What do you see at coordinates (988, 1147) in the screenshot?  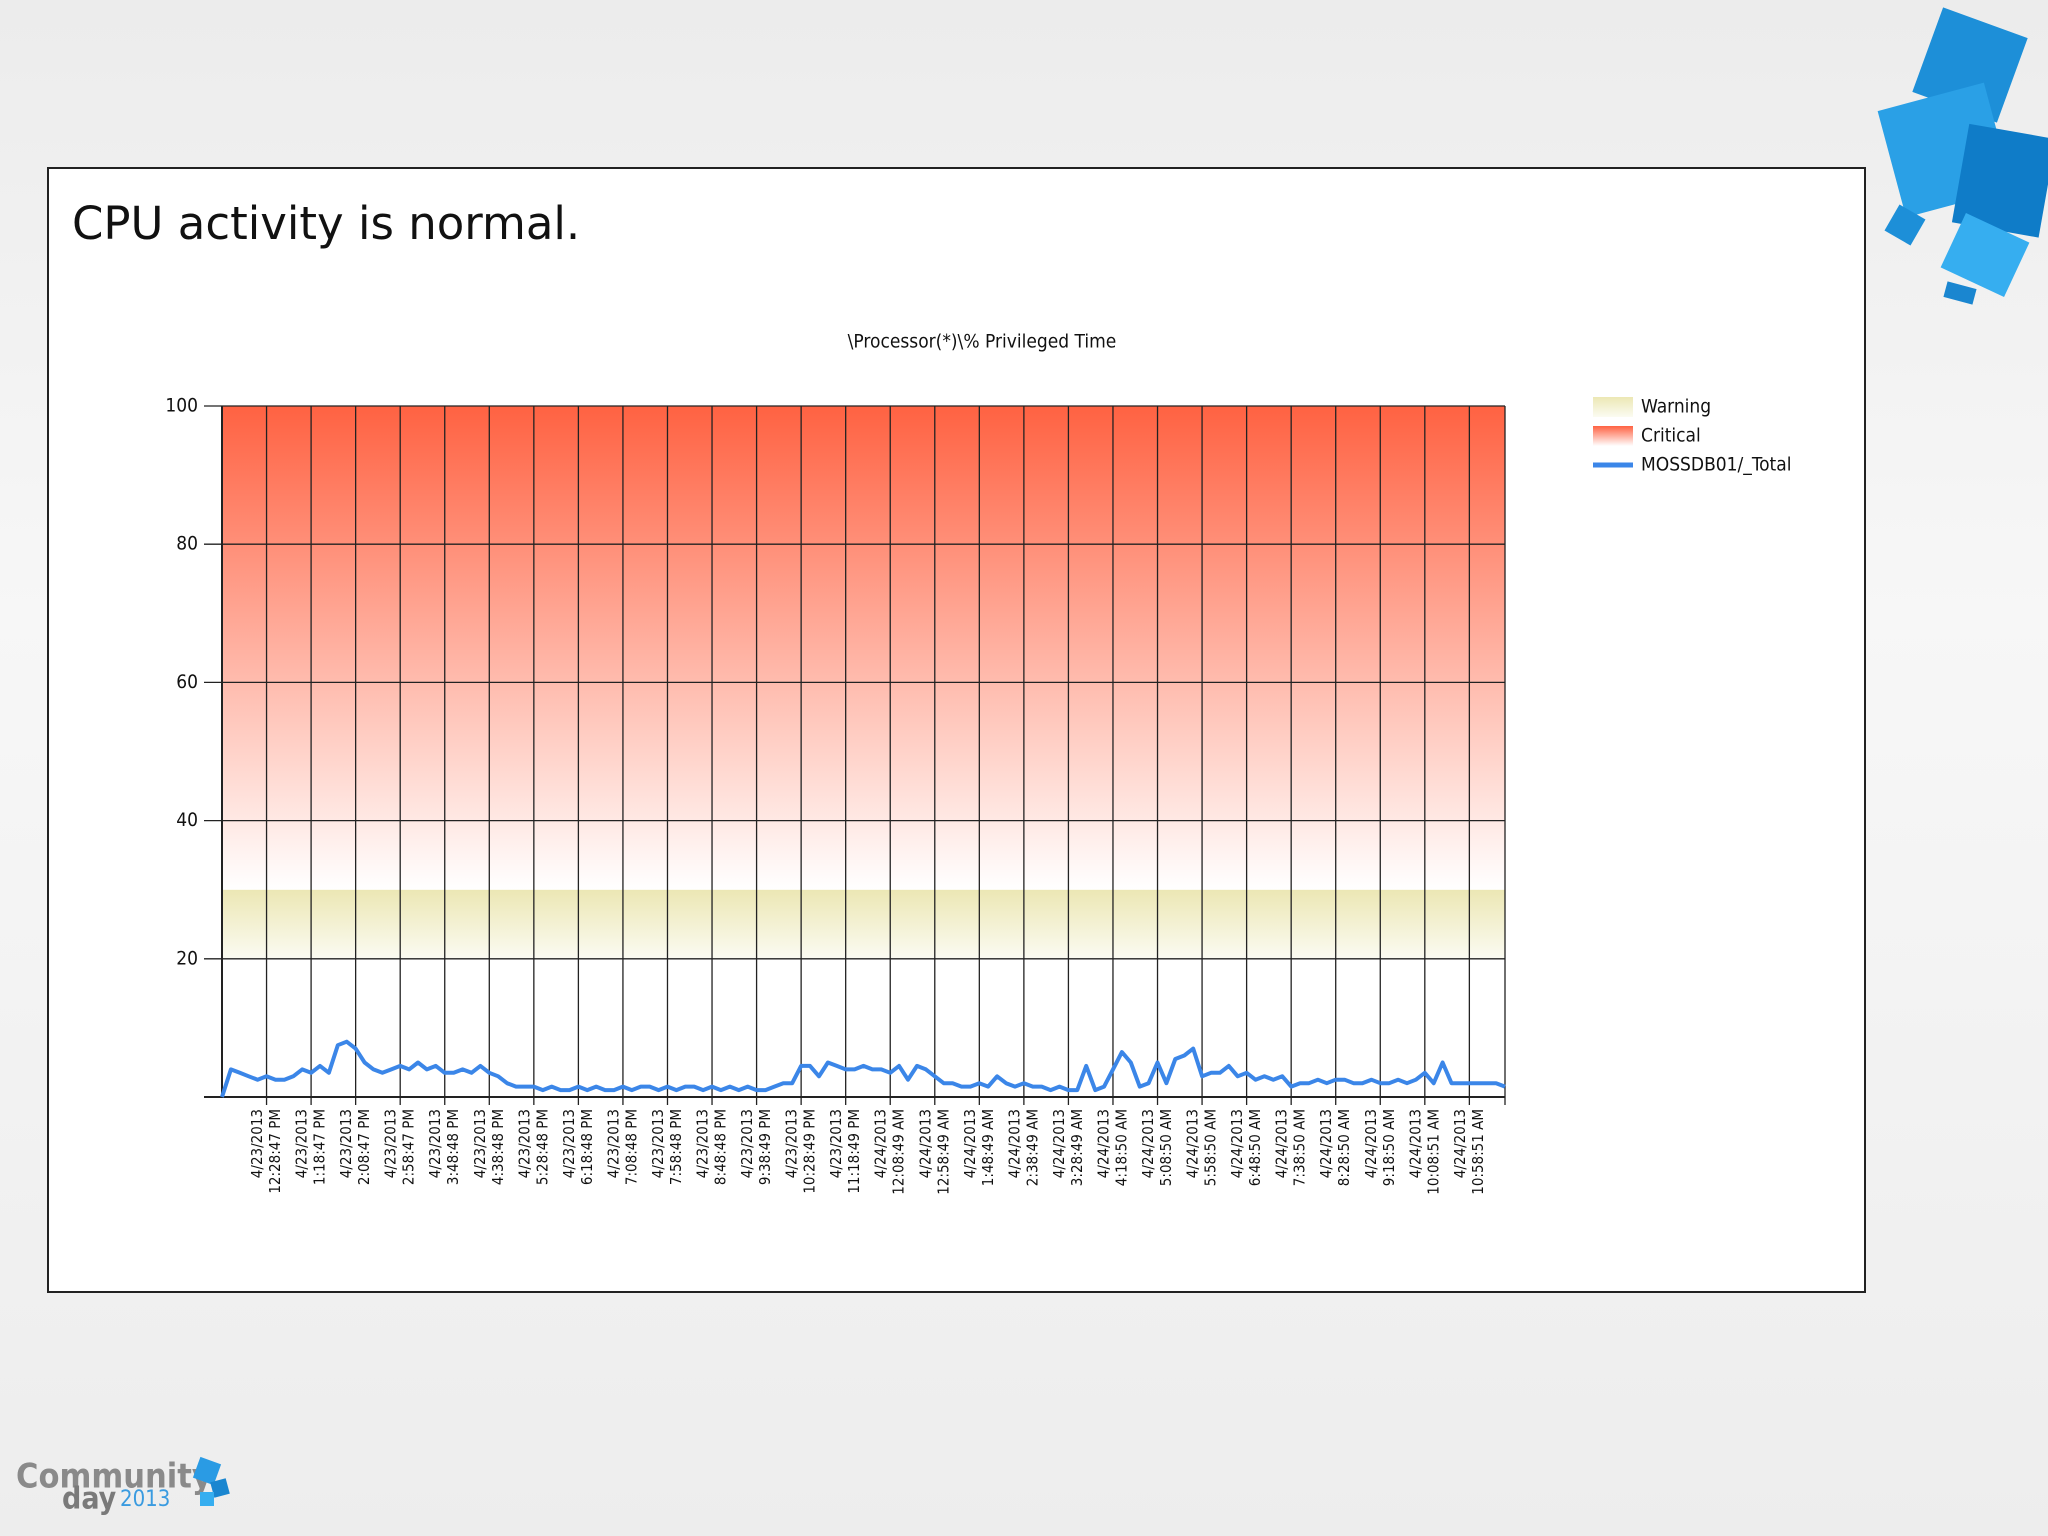 I see `x-tick-label: 1:48:49 AM` at bounding box center [988, 1147].